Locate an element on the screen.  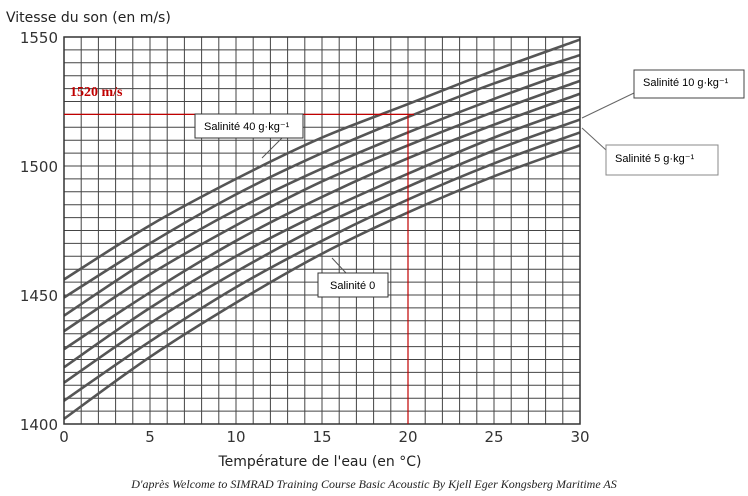
label-salinite-0: Salinité 0 is located at coordinates (353, 277).